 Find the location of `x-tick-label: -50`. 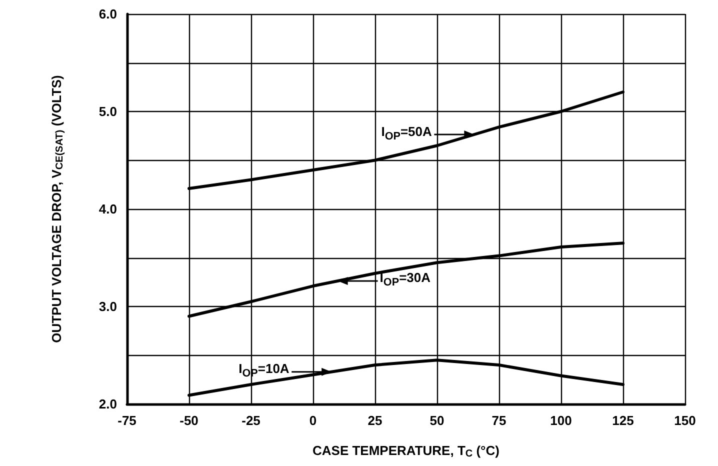

x-tick-label: -50 is located at coordinates (189, 420).